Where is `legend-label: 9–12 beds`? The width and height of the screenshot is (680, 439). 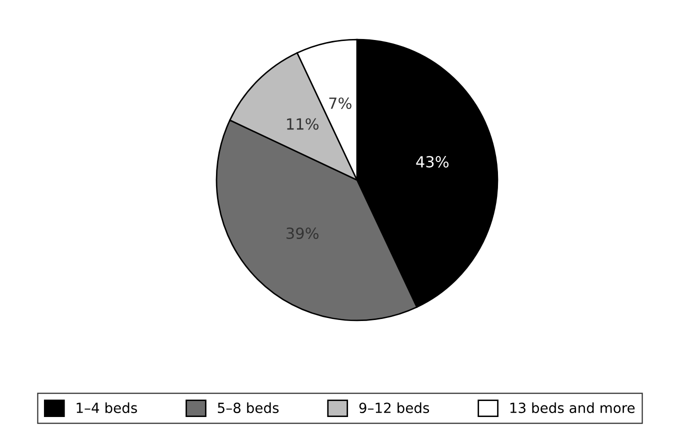
legend-label: 9–12 beds is located at coordinates (394, 408).